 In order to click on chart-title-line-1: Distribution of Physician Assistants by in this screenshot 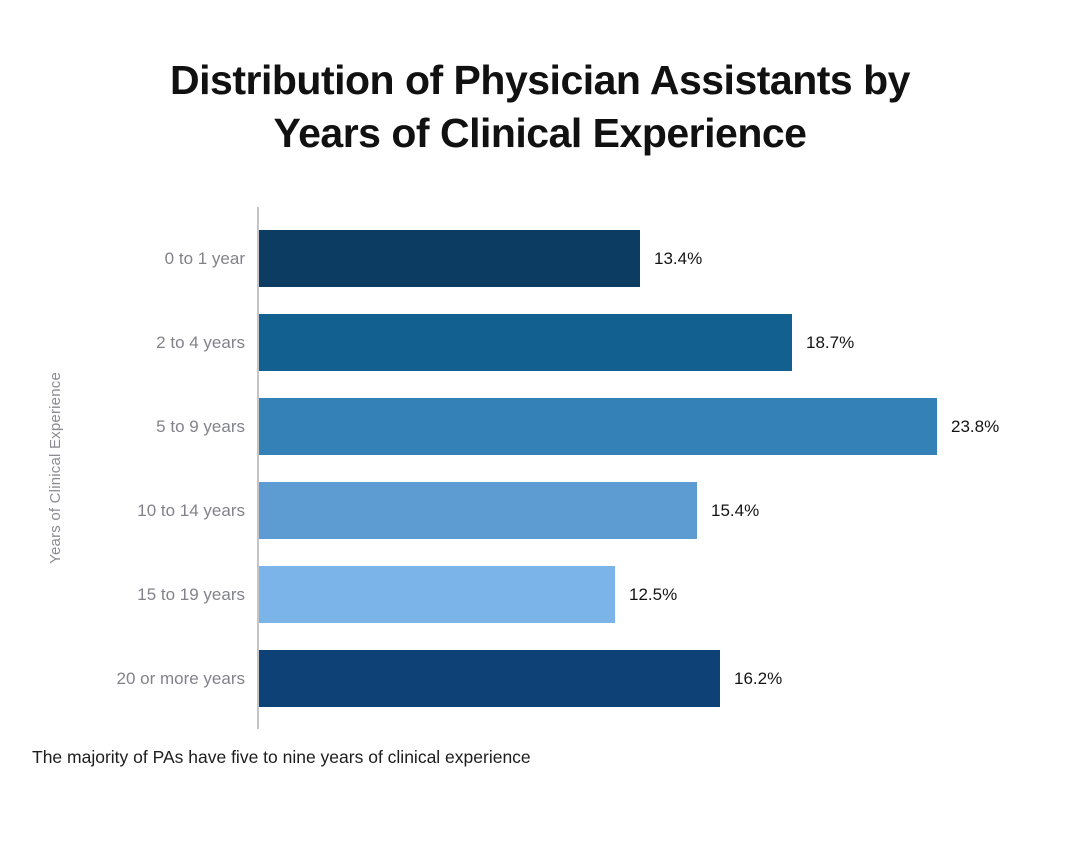, I will do `click(540, 80)`.